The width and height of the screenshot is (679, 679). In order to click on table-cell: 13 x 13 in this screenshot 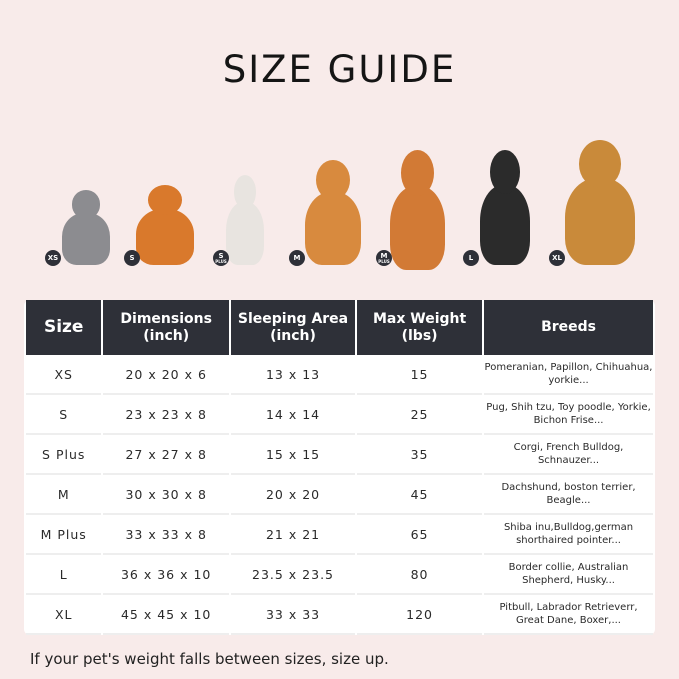, I will do `click(293, 375)`.